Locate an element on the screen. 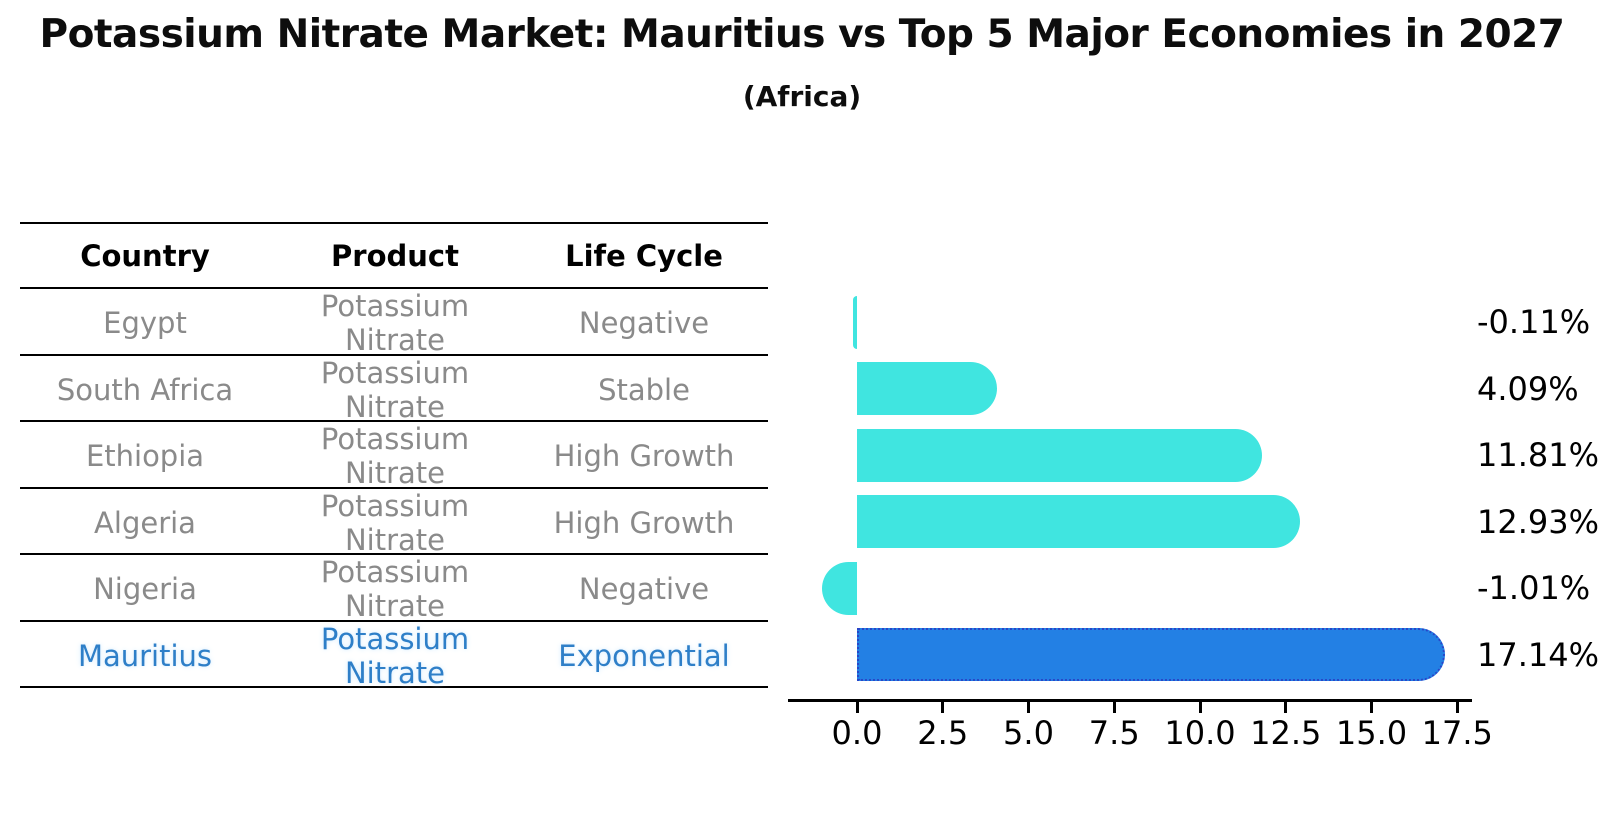 This screenshot has width=1604, height=823. cell-country: Ethiopia is located at coordinates (145, 456).